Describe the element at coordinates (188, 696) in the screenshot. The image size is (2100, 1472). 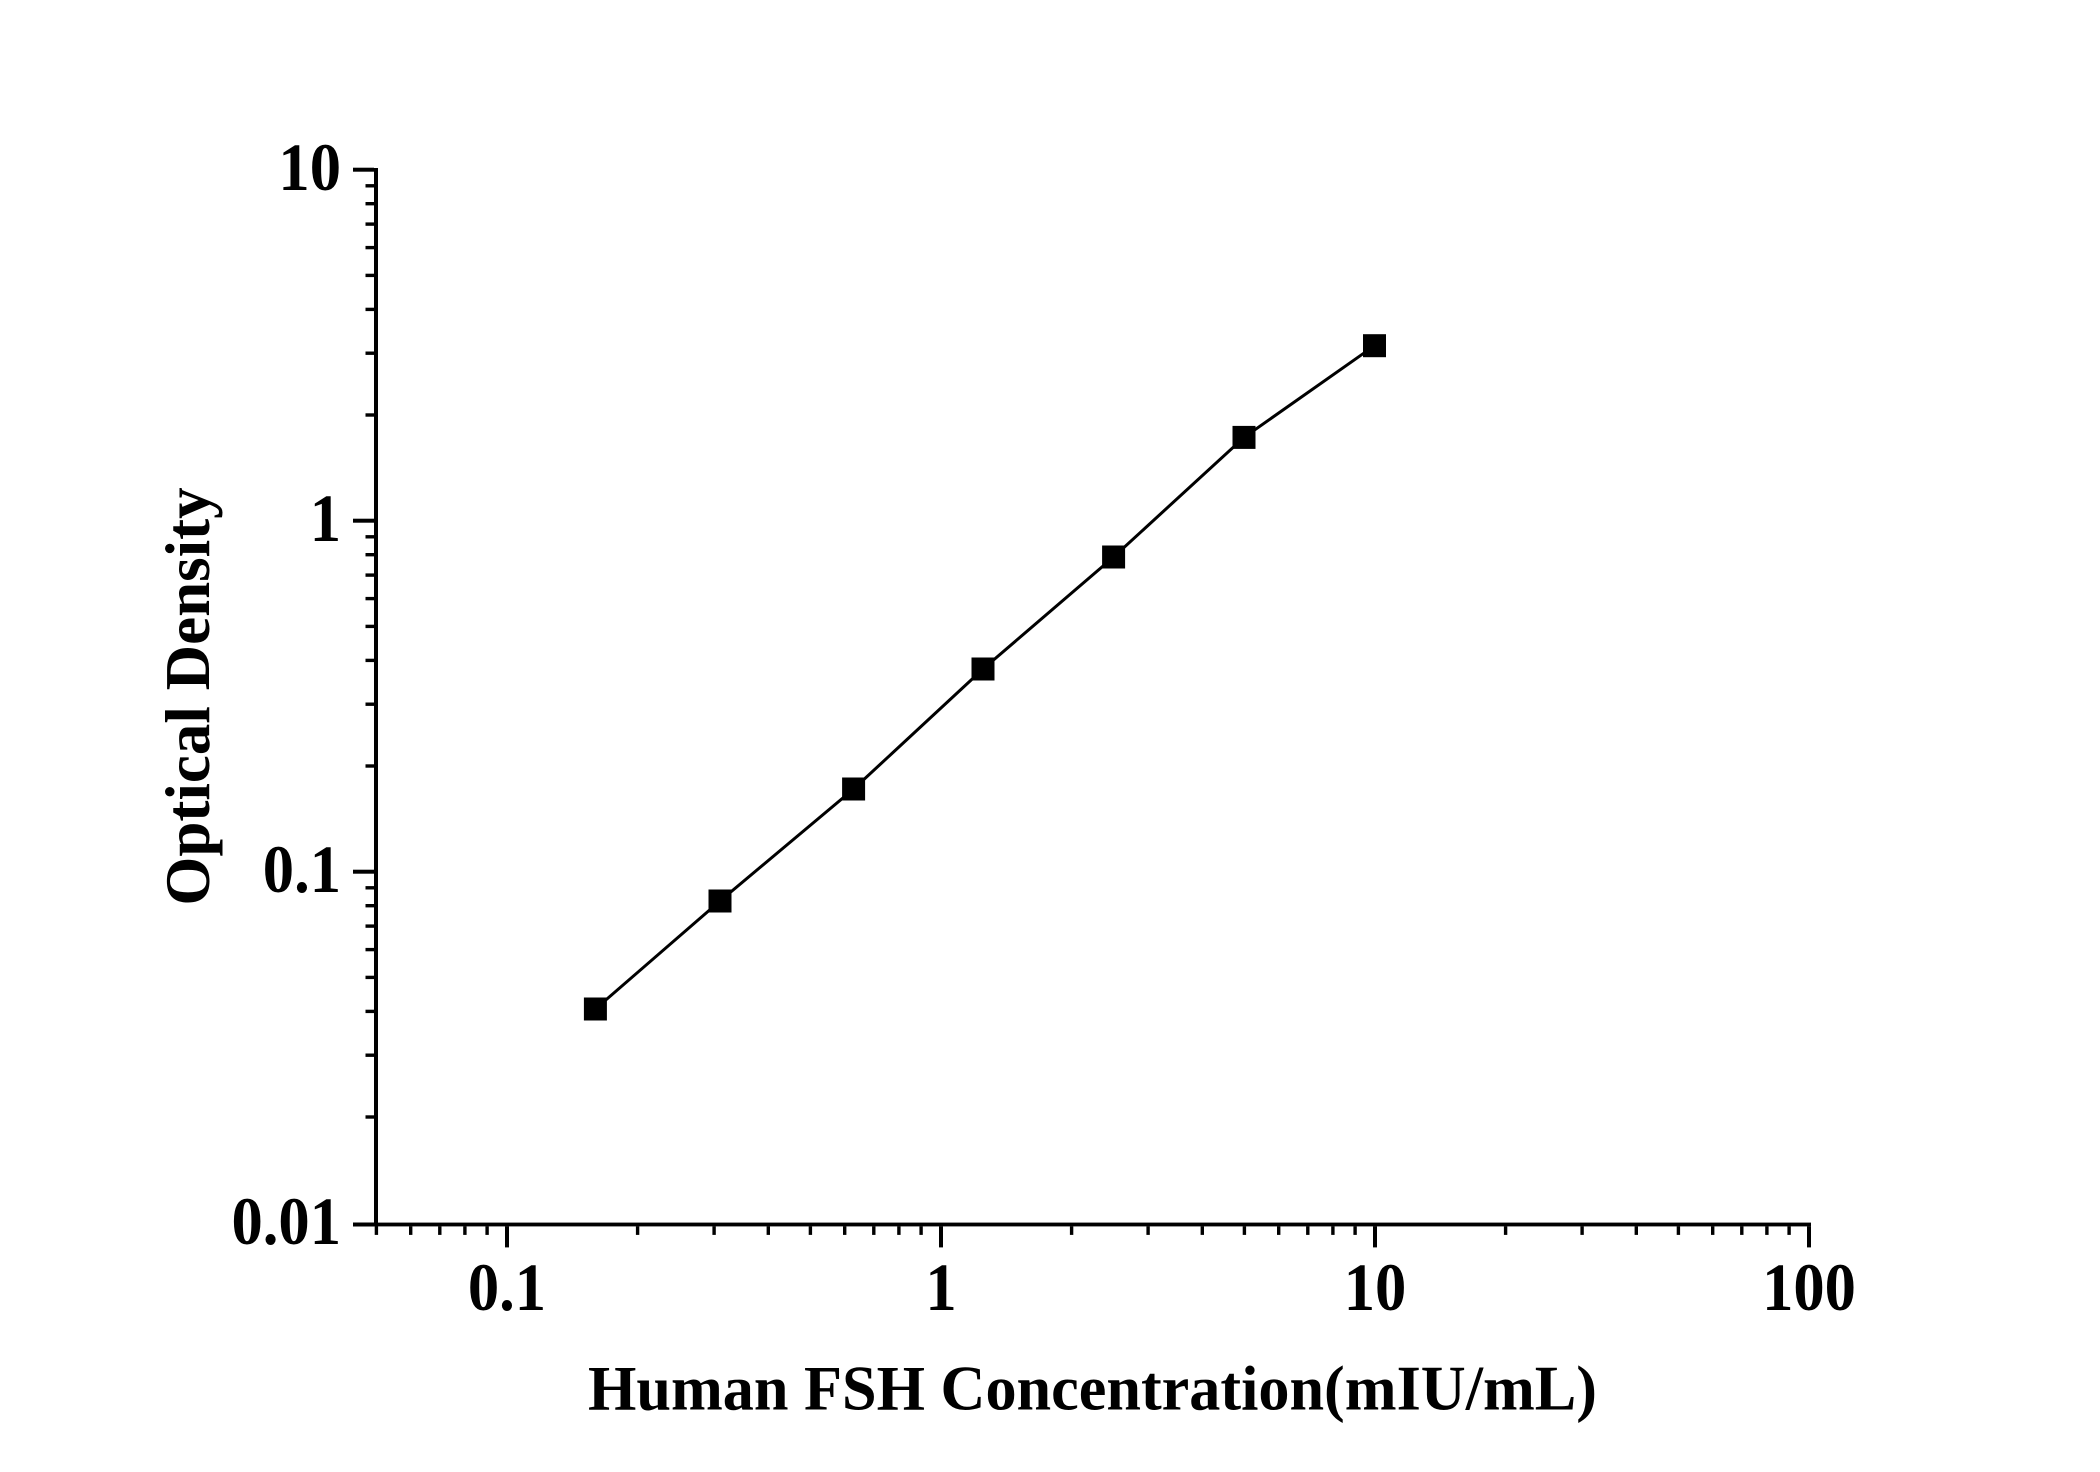
I see `svg-text: Optical Density` at that location.